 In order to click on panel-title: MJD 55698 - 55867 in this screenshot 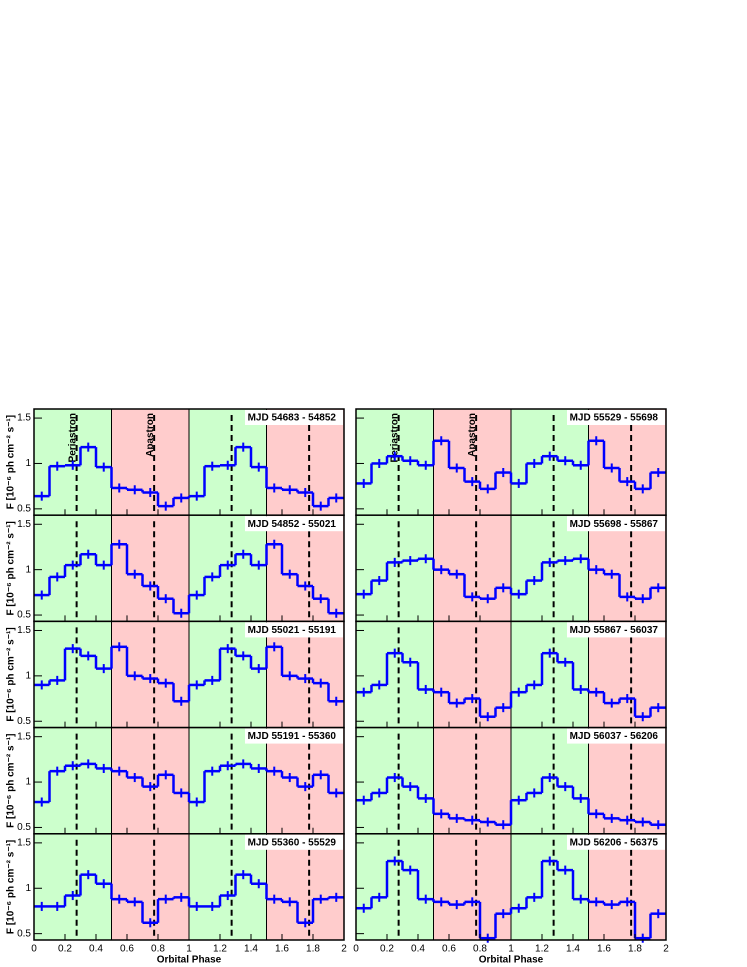, I will do `click(614, 524)`.